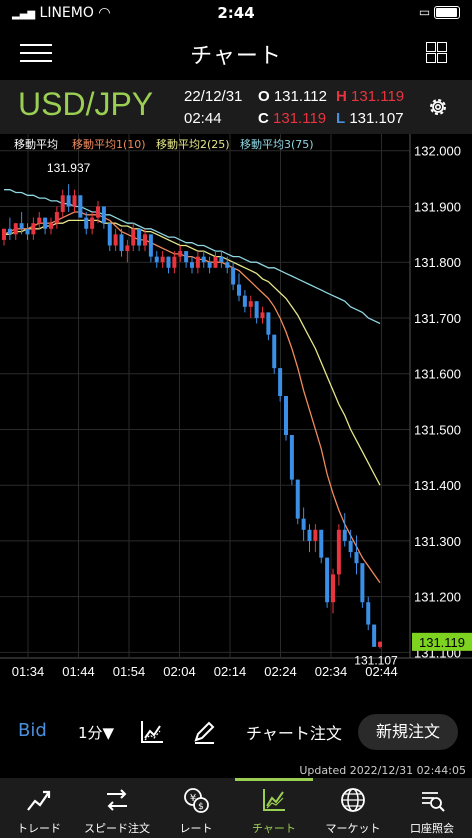 This screenshot has height=838, width=472. Describe the element at coordinates (196, 828) in the screenshot. I see `tab-label: レート` at that location.